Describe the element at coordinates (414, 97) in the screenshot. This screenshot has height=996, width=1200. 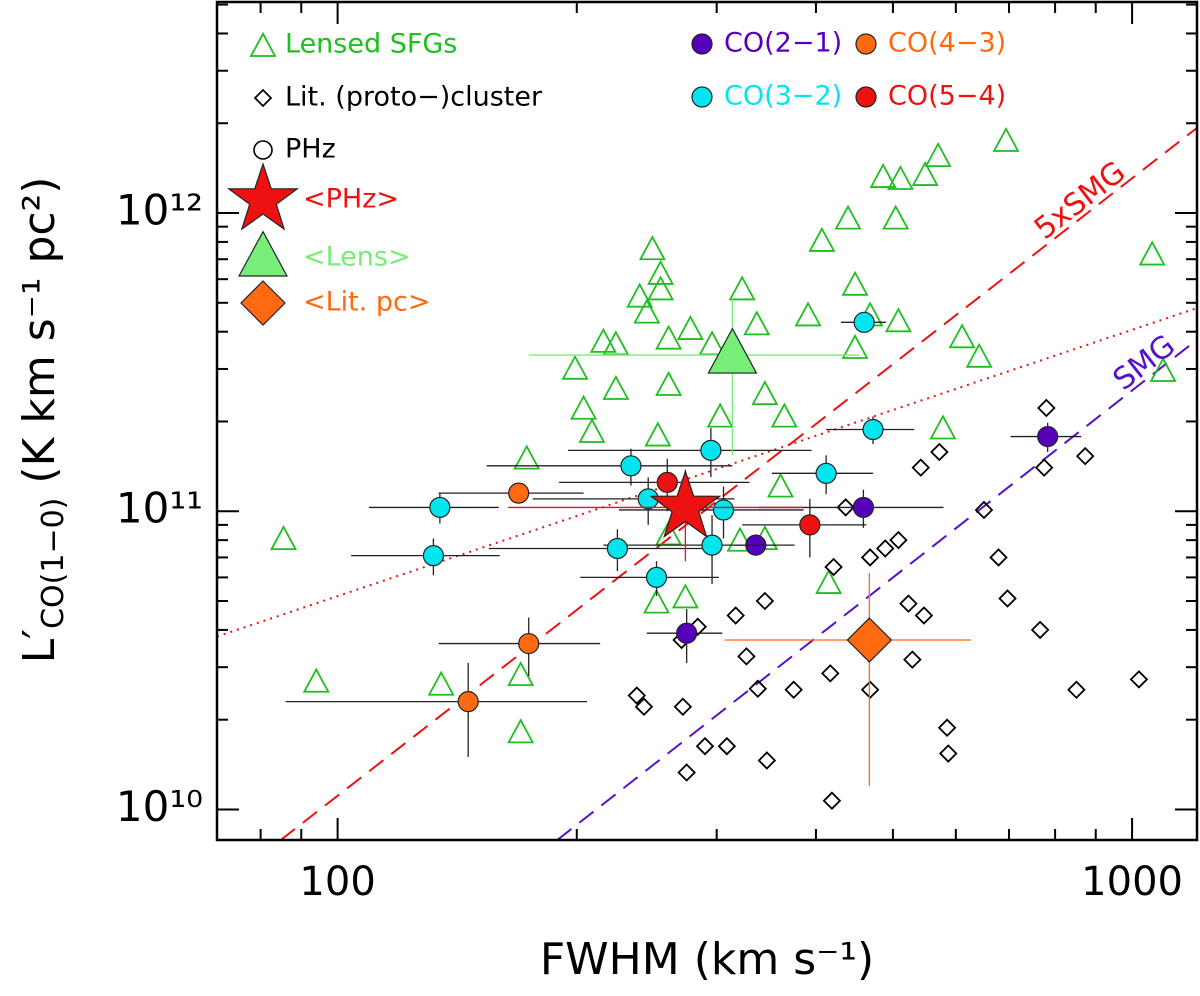
I see `legend-label: Lit. (proto−)cluster` at that location.